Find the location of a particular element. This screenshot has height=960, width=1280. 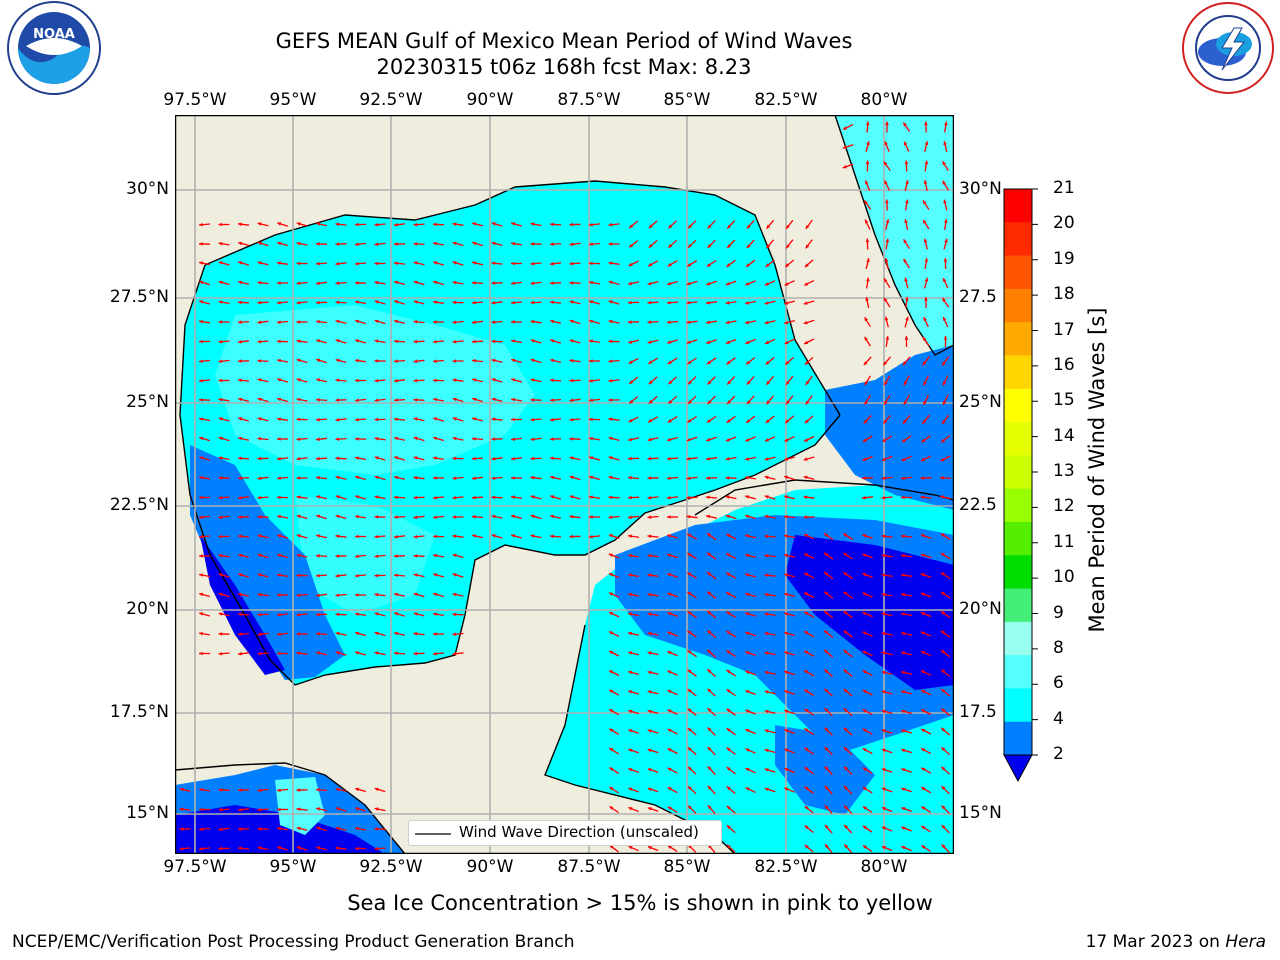

map-legend: Wind Wave Direction (unscaled) is located at coordinates (565, 833).